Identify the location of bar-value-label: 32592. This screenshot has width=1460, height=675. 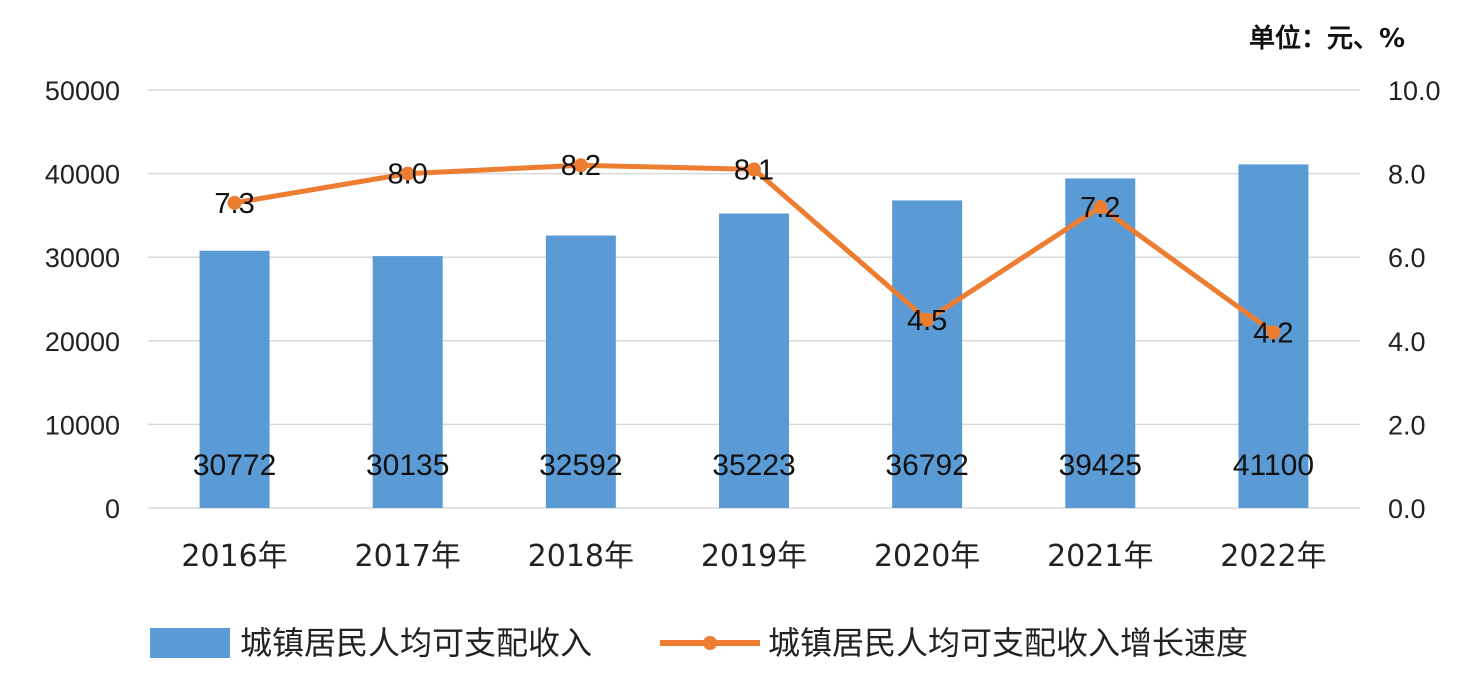
(580, 465).